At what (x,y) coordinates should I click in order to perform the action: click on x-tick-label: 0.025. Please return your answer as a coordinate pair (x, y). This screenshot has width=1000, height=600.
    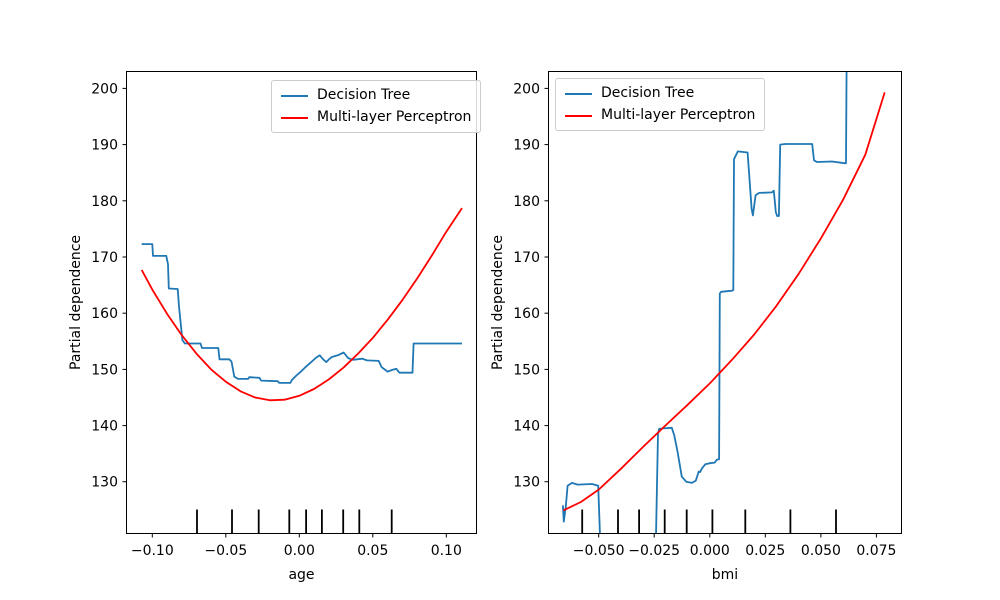
    Looking at the image, I should click on (765, 551).